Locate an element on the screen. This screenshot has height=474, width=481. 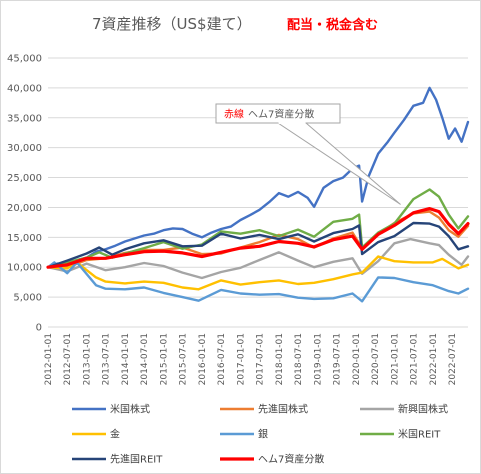
series-line-ヘム7資産分散 is located at coordinates (258, 238).